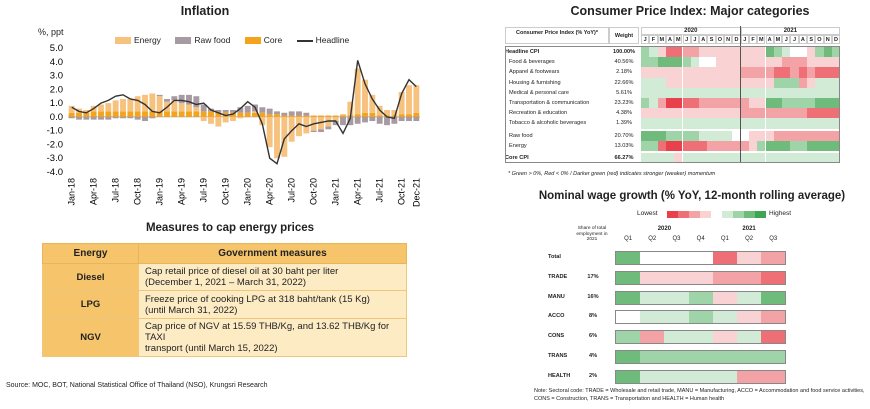 The width and height of the screenshot is (870, 409). I want to click on cpi-month-label: N, so click(728, 39).